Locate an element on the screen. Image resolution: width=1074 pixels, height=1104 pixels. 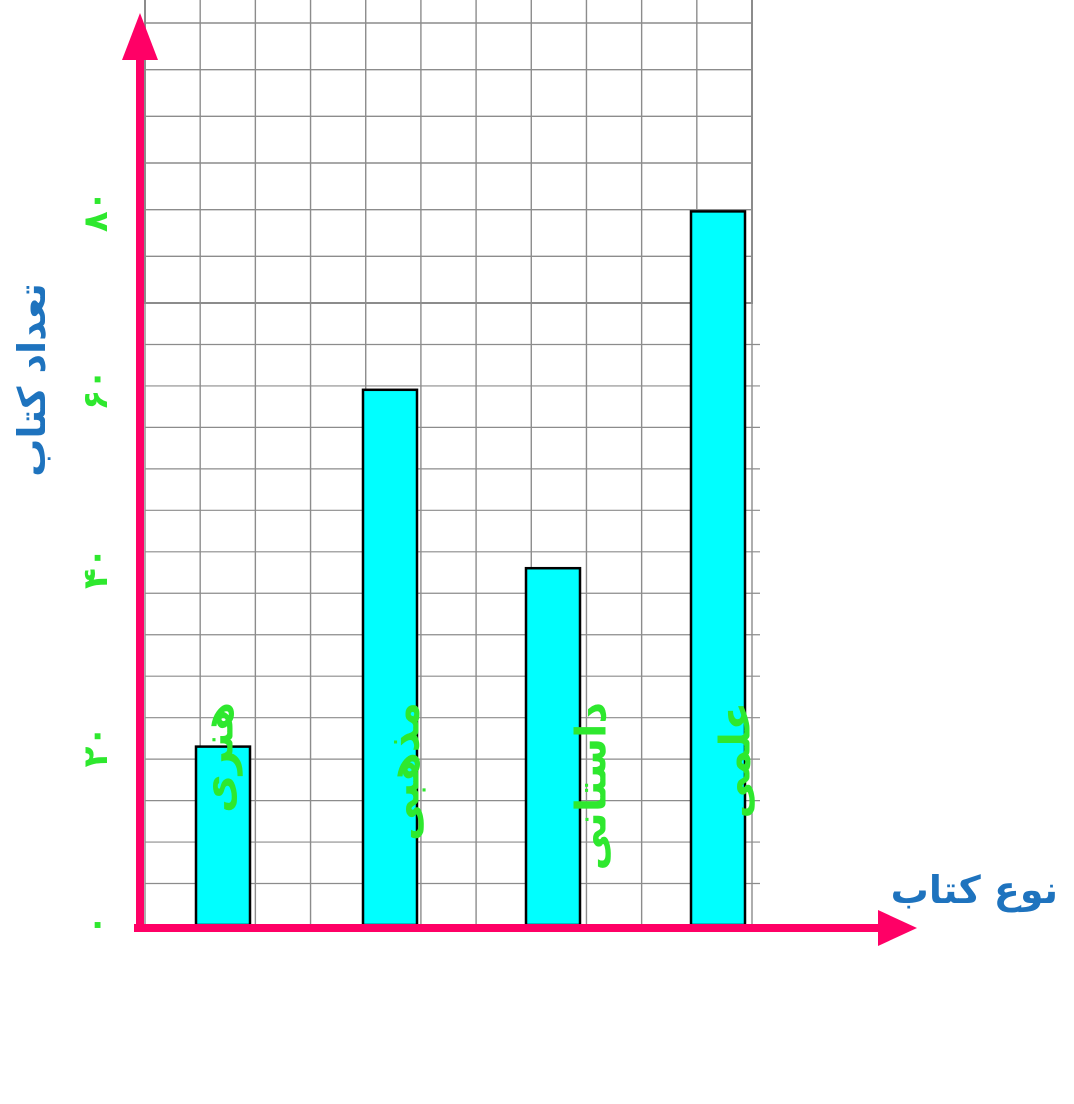
x-axis-arrow-icon is located at coordinates (897, 928).